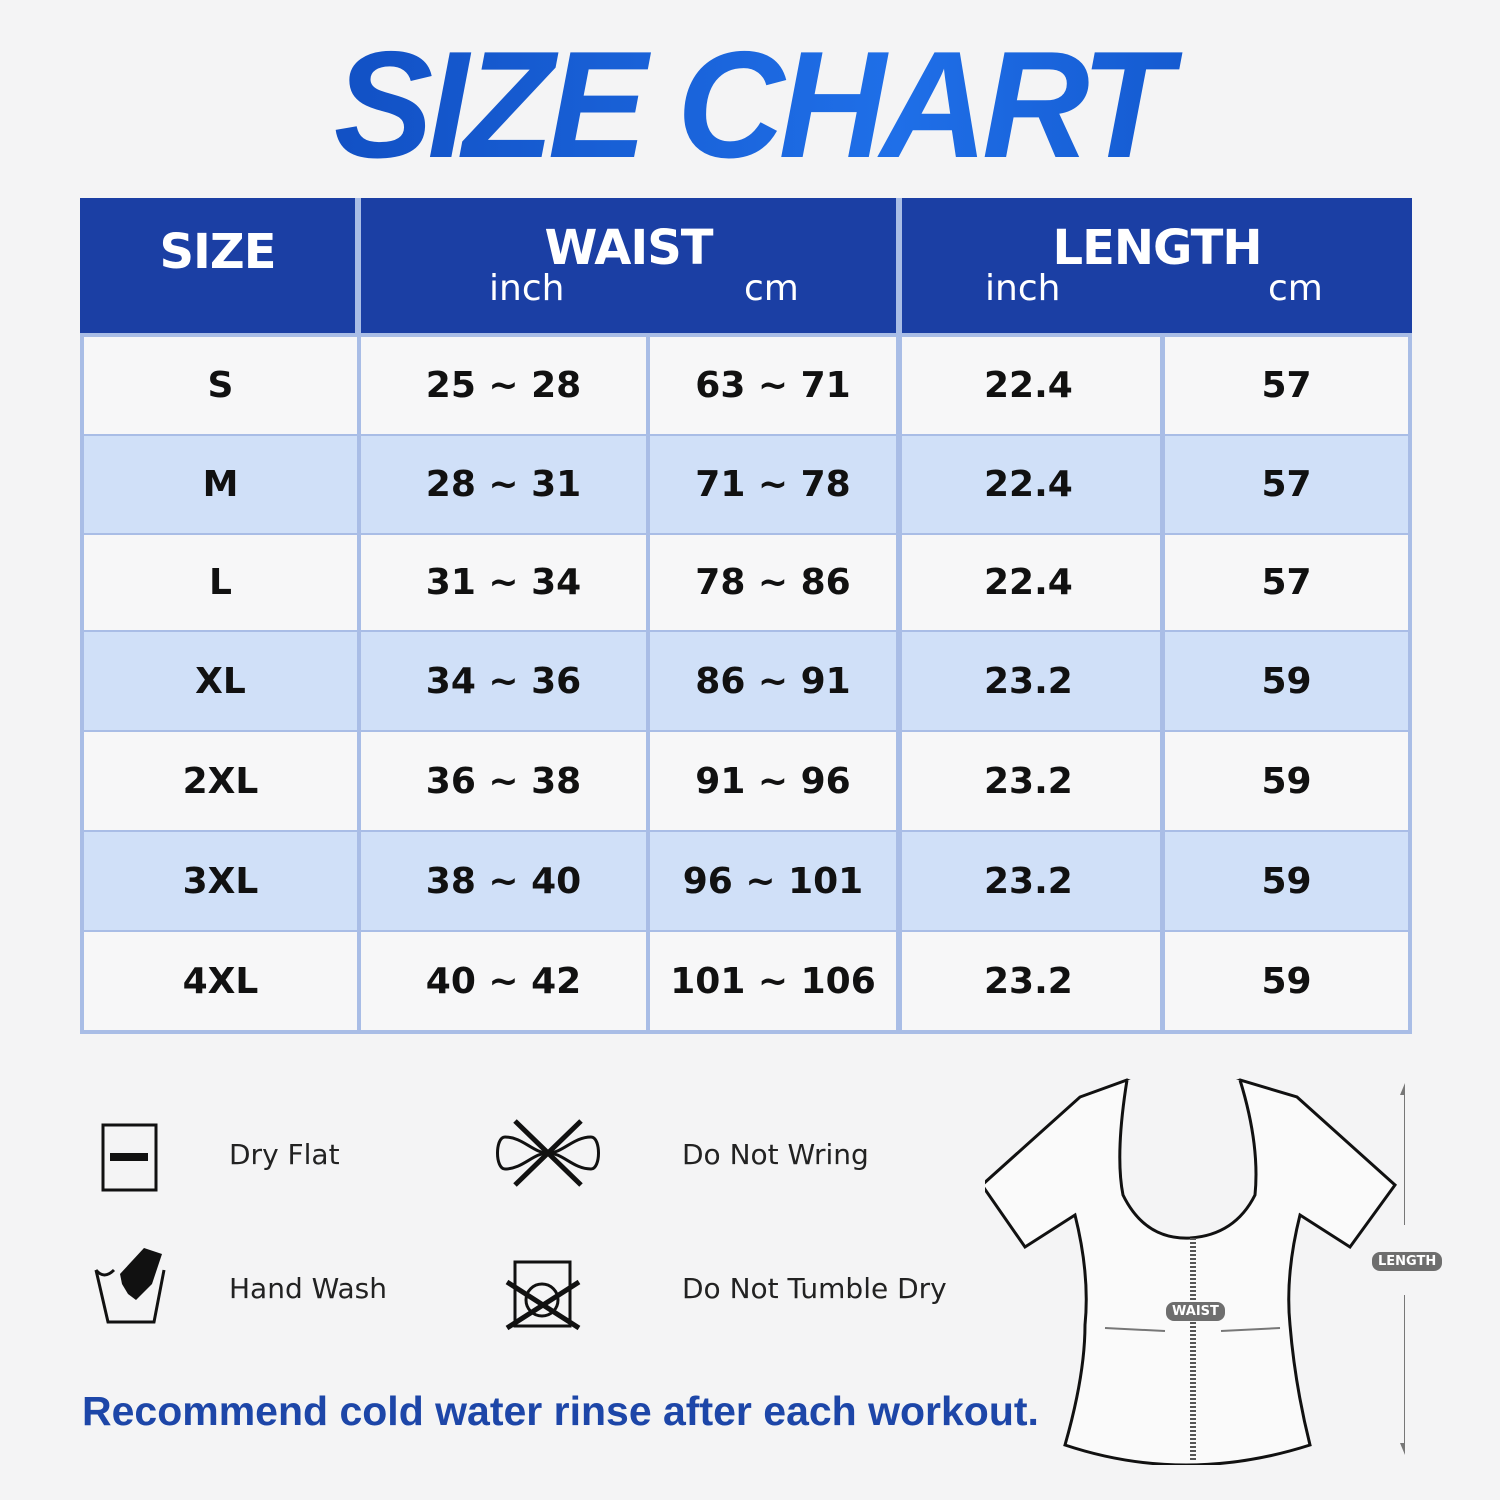 The height and width of the screenshot is (1500, 1500). What do you see at coordinates (220, 981) in the screenshot?
I see `size-cell: 4XL` at bounding box center [220, 981].